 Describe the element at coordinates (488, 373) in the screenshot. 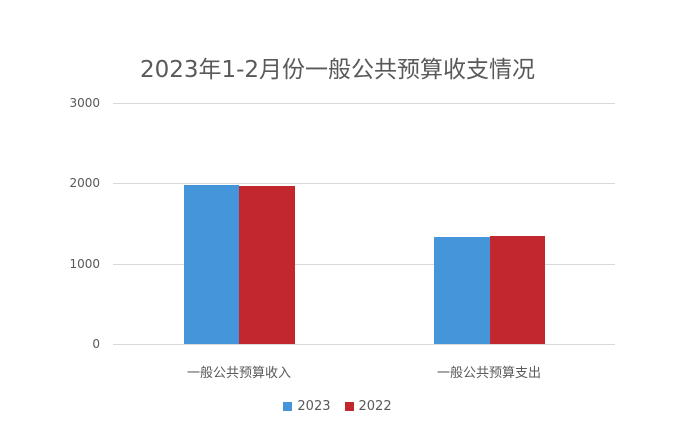

I see `x-label-expenditure: 一般公共预算支出` at that location.